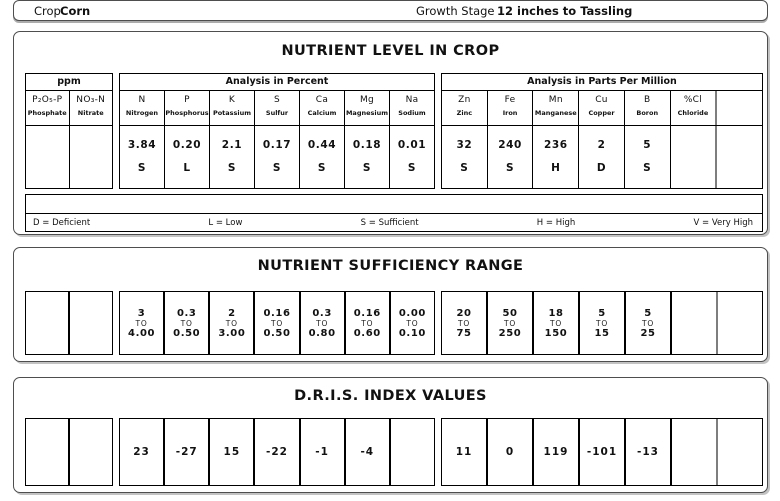  Describe the element at coordinates (90, 323) in the screenshot. I see `range-cell-nitrate` at that location.